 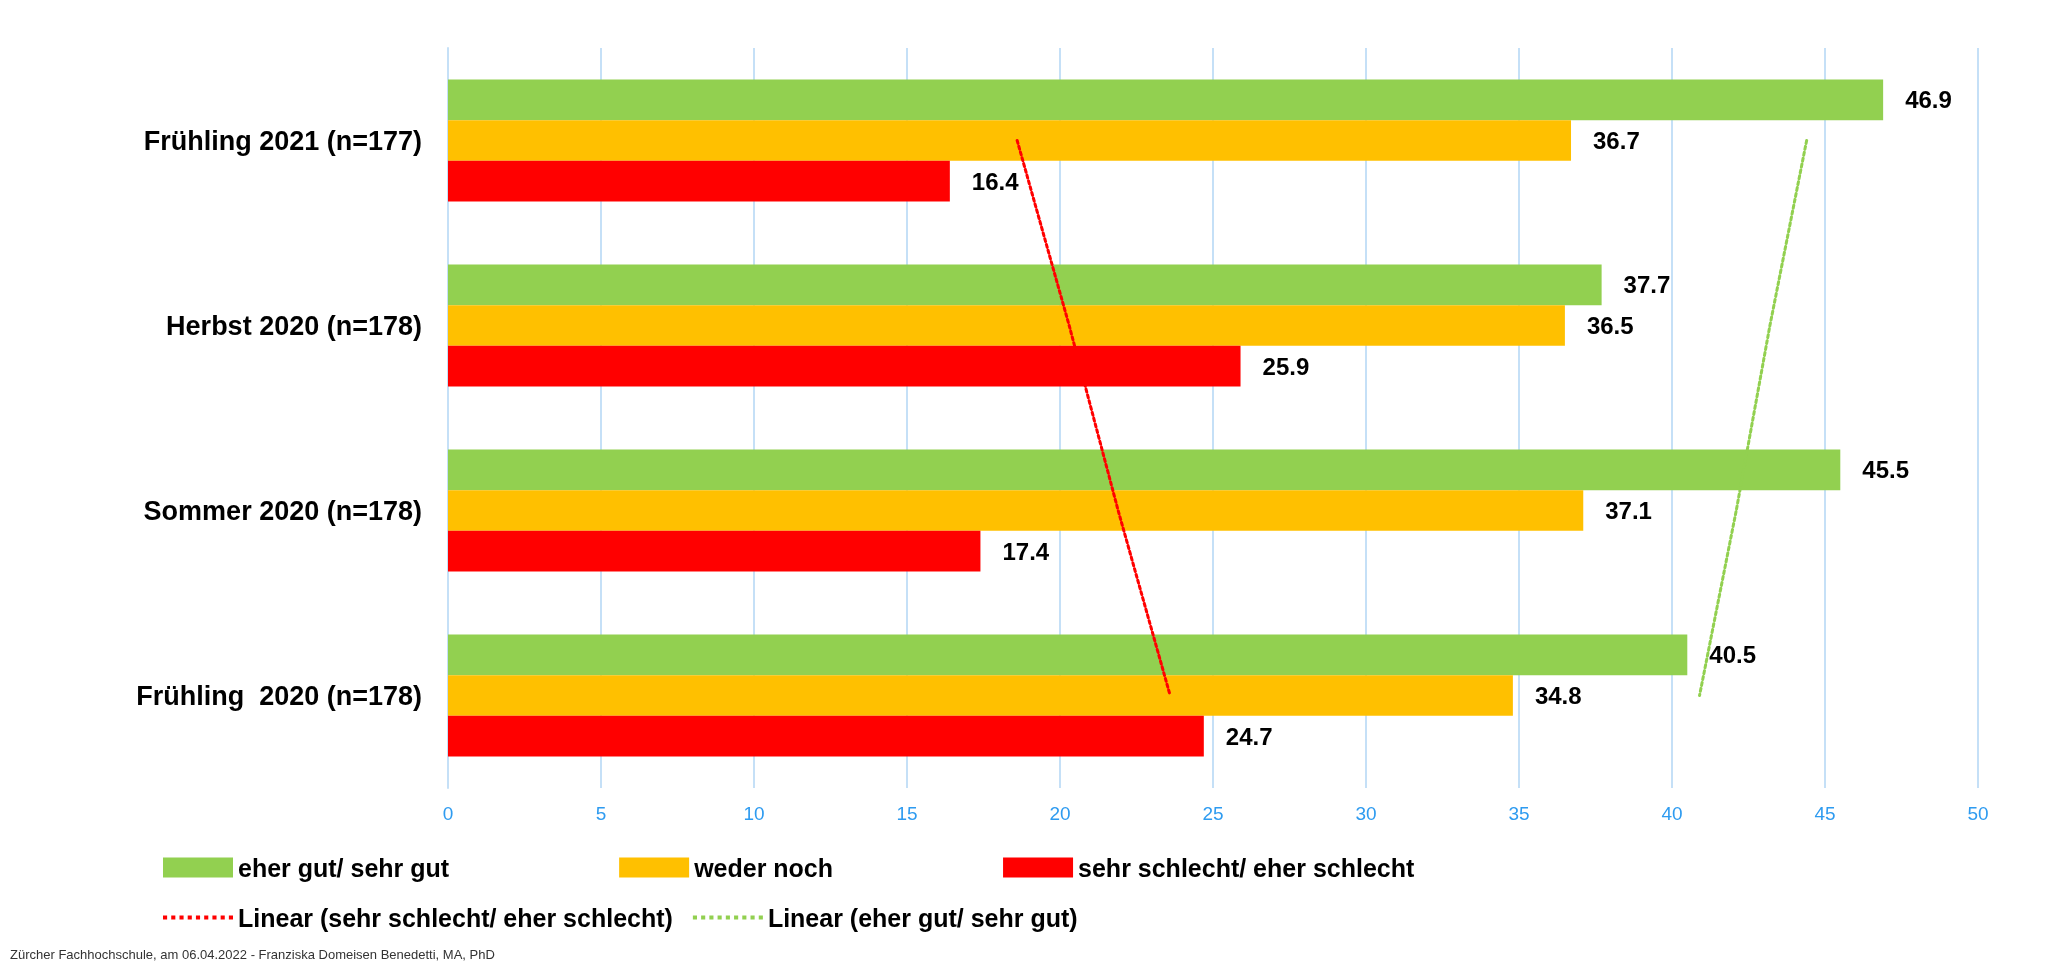 I want to click on x-tick-label: 35, so click(x=1519, y=813).